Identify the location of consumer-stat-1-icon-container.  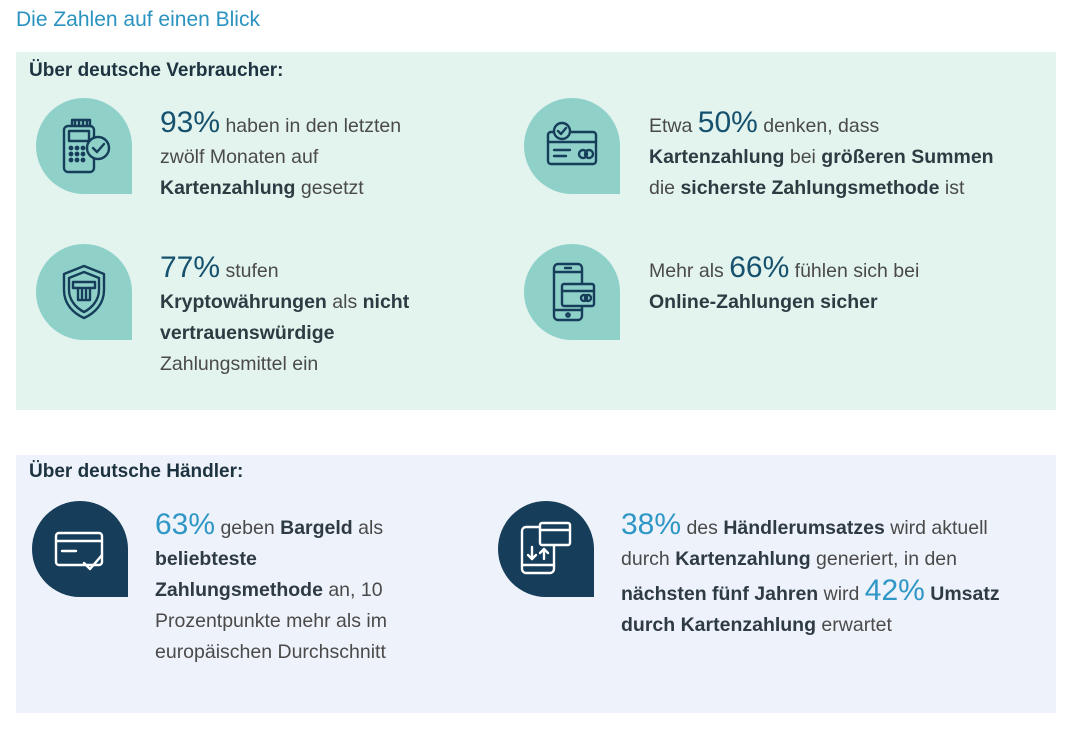
(84, 146).